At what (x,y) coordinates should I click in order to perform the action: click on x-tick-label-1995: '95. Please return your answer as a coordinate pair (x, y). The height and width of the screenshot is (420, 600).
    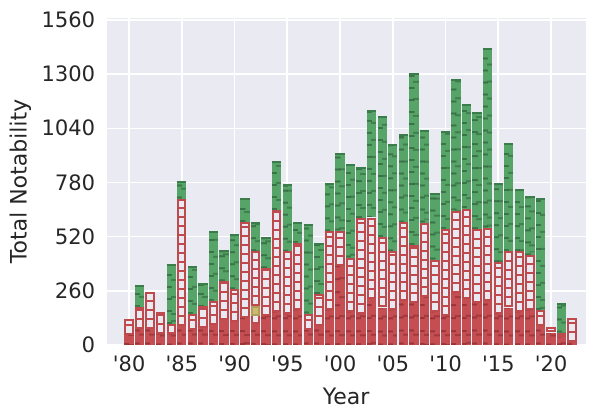
    Looking at the image, I should click on (287, 364).